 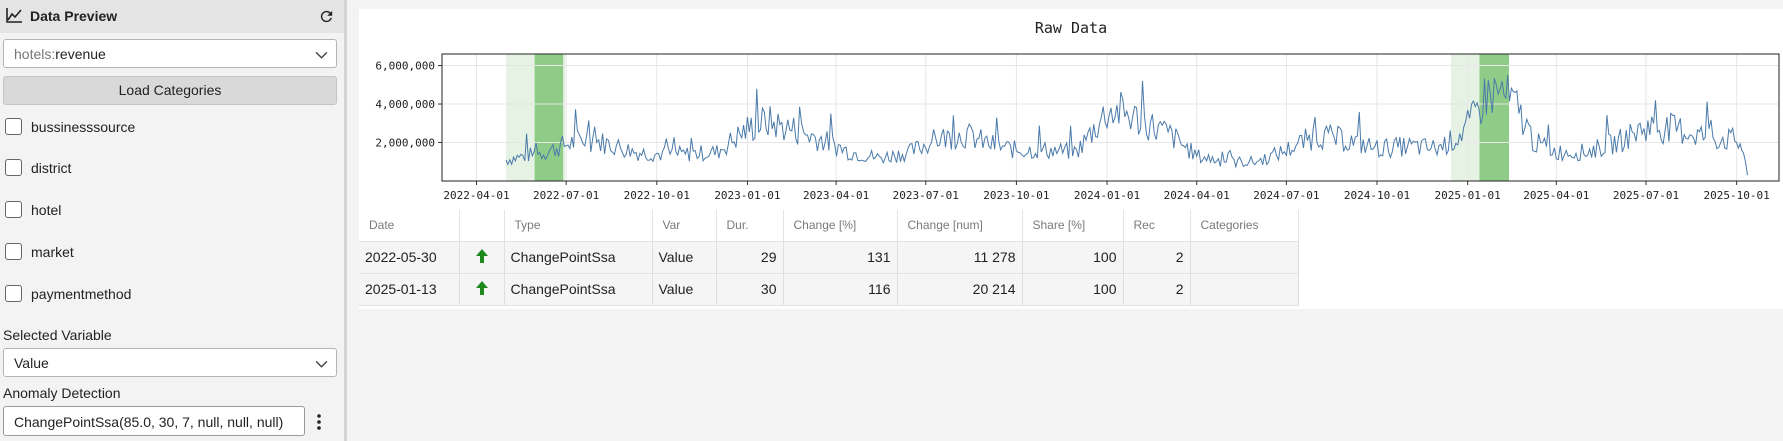 I want to click on line-chart-icon, so click(x=14, y=15).